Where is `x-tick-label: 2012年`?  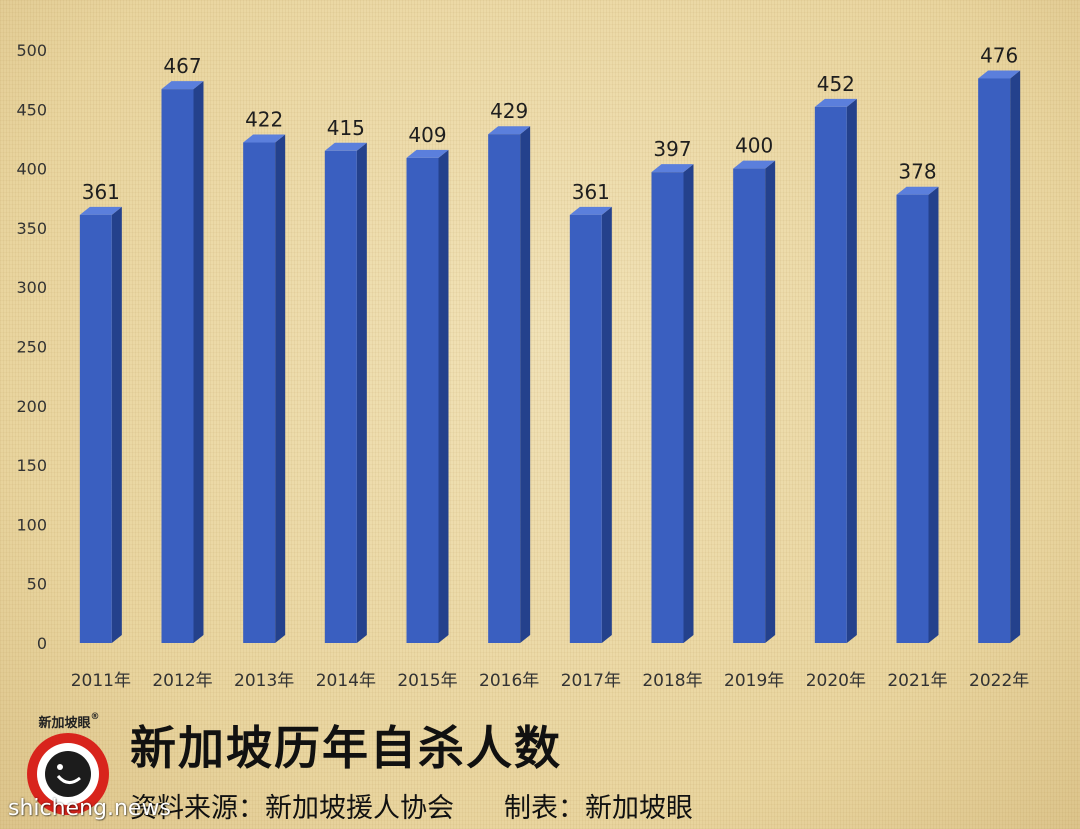
x-tick-label: 2012年 is located at coordinates (182, 681).